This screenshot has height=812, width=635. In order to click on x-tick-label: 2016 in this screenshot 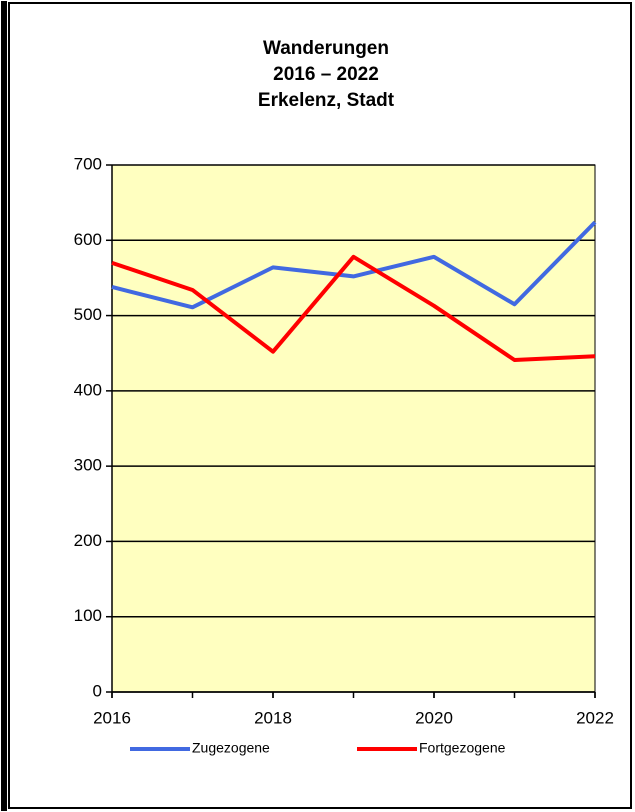, I will do `click(112, 717)`.